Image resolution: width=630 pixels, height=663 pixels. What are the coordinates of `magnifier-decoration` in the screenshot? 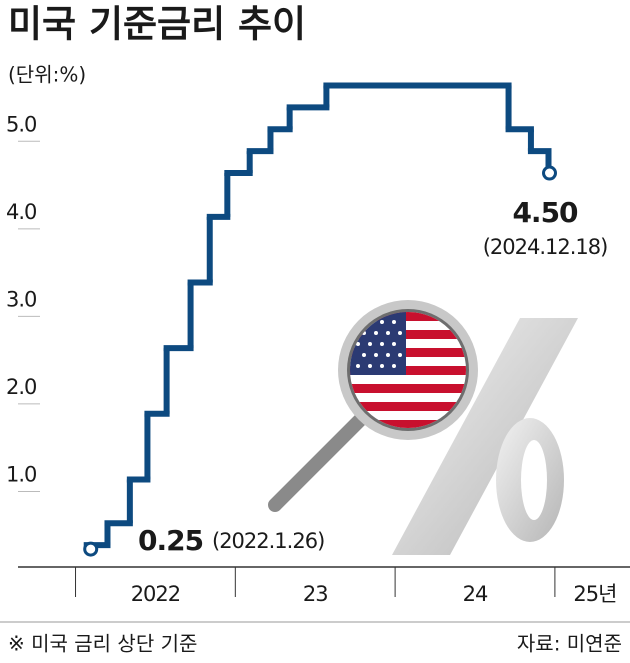 It's located at (373, 406).